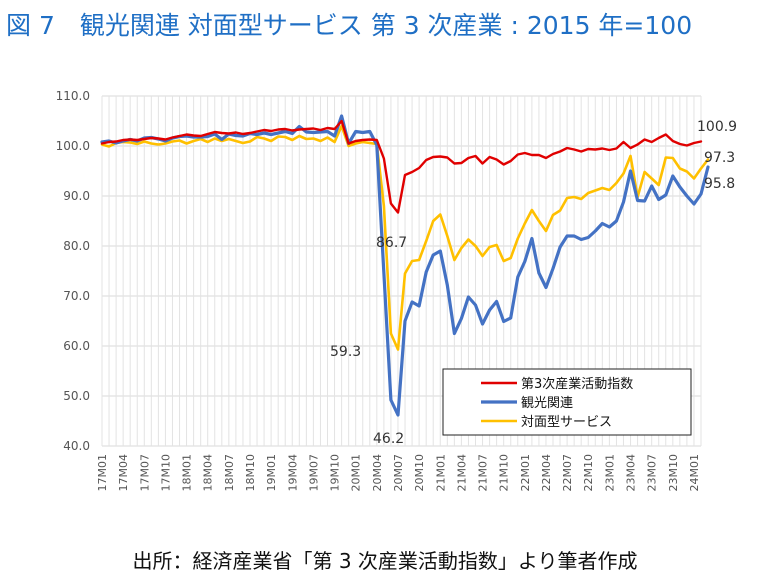  Describe the element at coordinates (345, 352) in the screenshot. I see `data-label: 59.3` at that location.